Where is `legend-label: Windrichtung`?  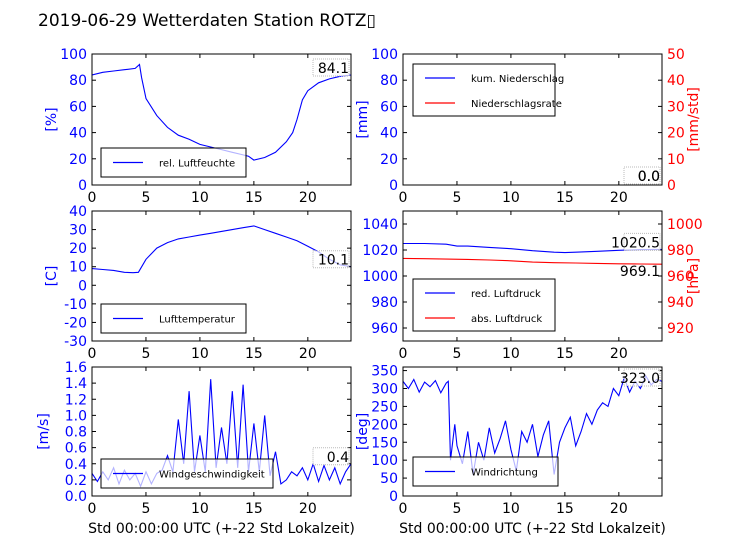 legend-label: Windrichtung is located at coordinates (504, 473).